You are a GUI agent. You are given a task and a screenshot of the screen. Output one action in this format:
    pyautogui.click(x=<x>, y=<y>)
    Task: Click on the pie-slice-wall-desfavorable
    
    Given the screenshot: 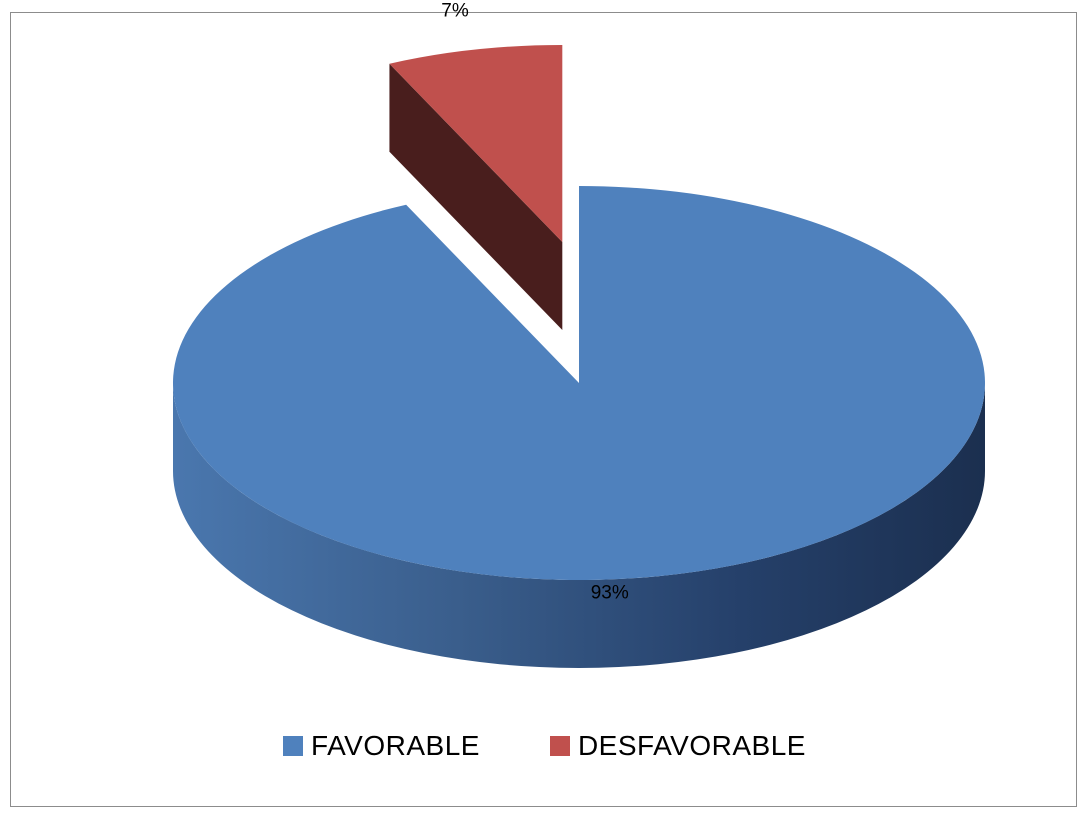 What is the action you would take?
    pyautogui.click(x=476, y=196)
    